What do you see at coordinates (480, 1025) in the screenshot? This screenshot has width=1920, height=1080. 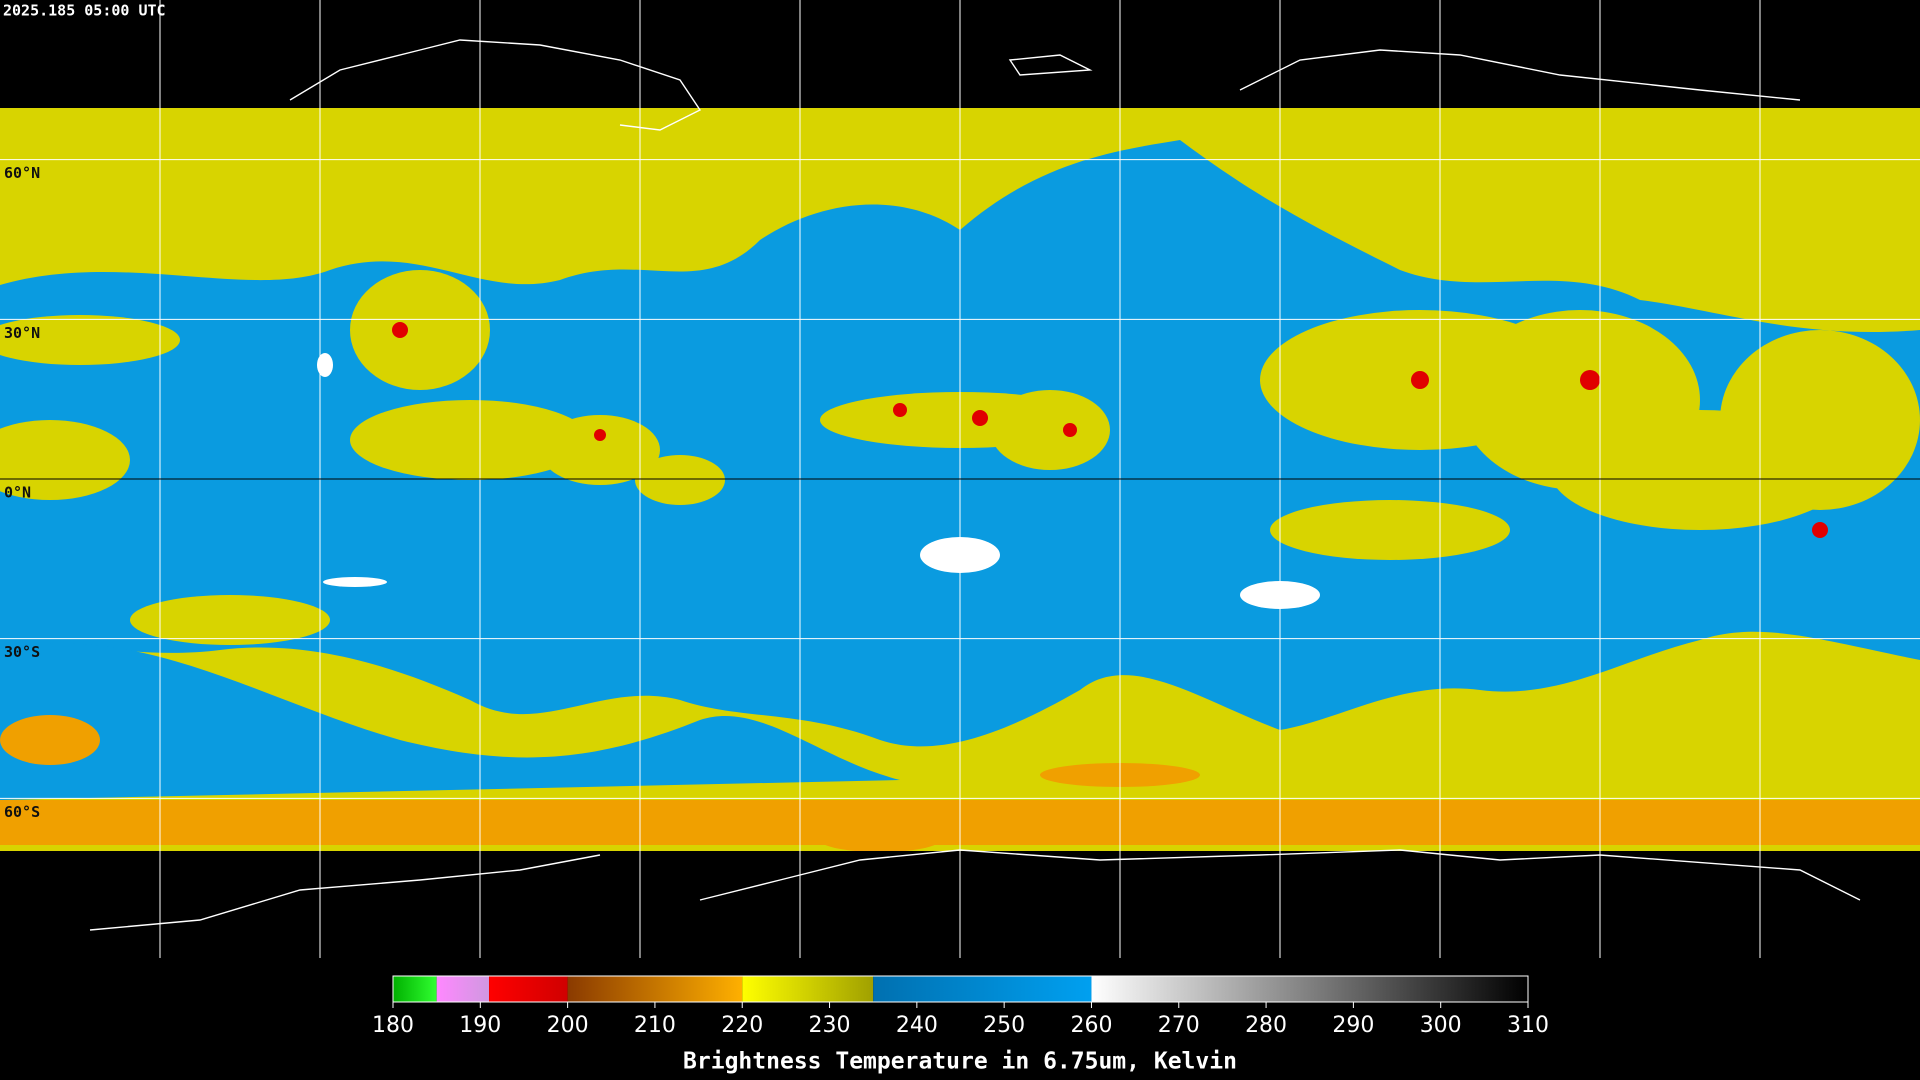 I see `colorbar-tick-label: 190` at bounding box center [480, 1025].